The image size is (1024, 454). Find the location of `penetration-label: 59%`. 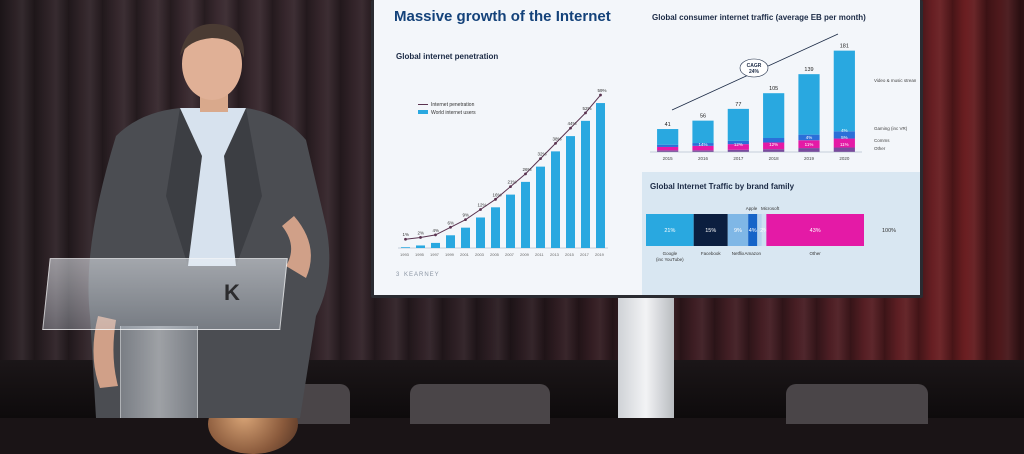

penetration-label: 59% is located at coordinates (602, 90).